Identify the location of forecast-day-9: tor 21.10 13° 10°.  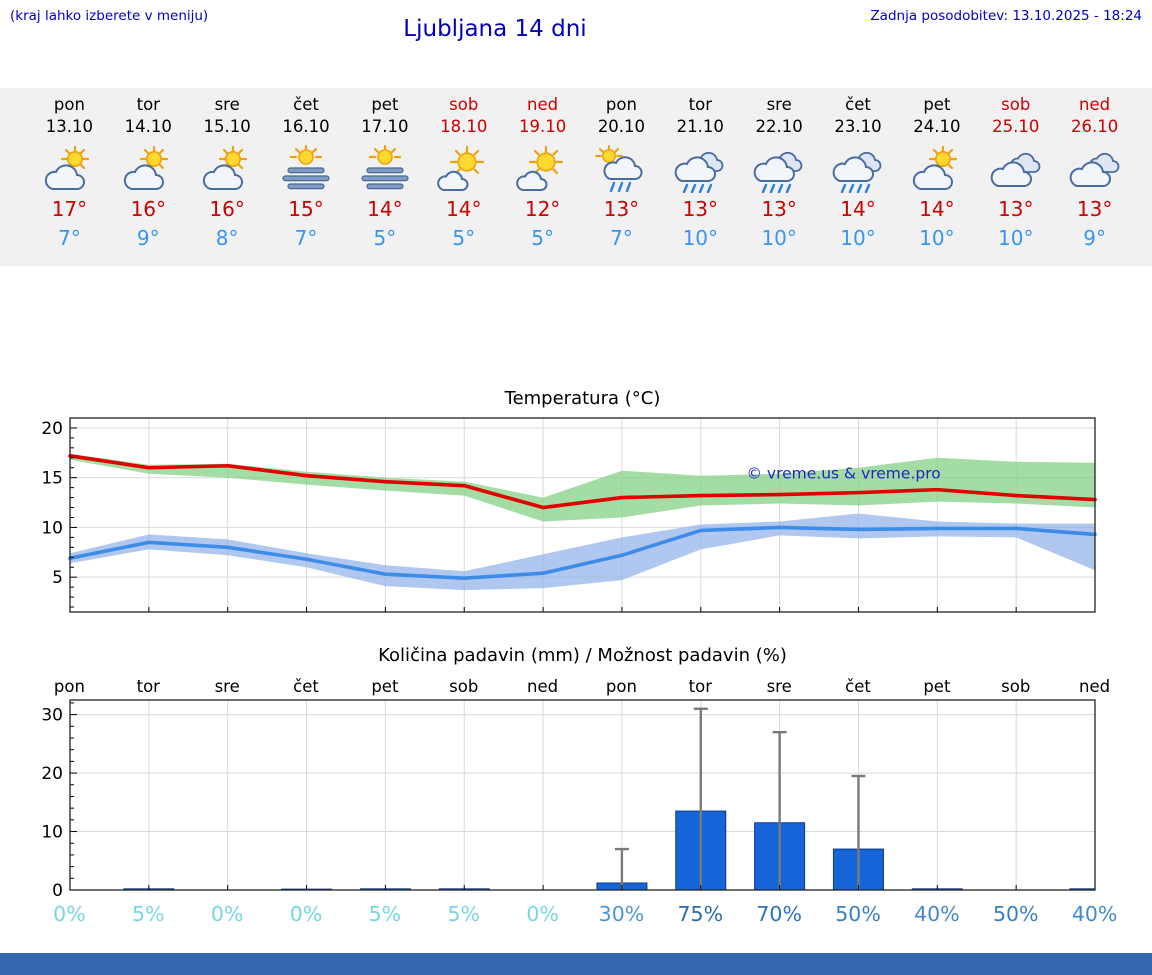
(700, 172).